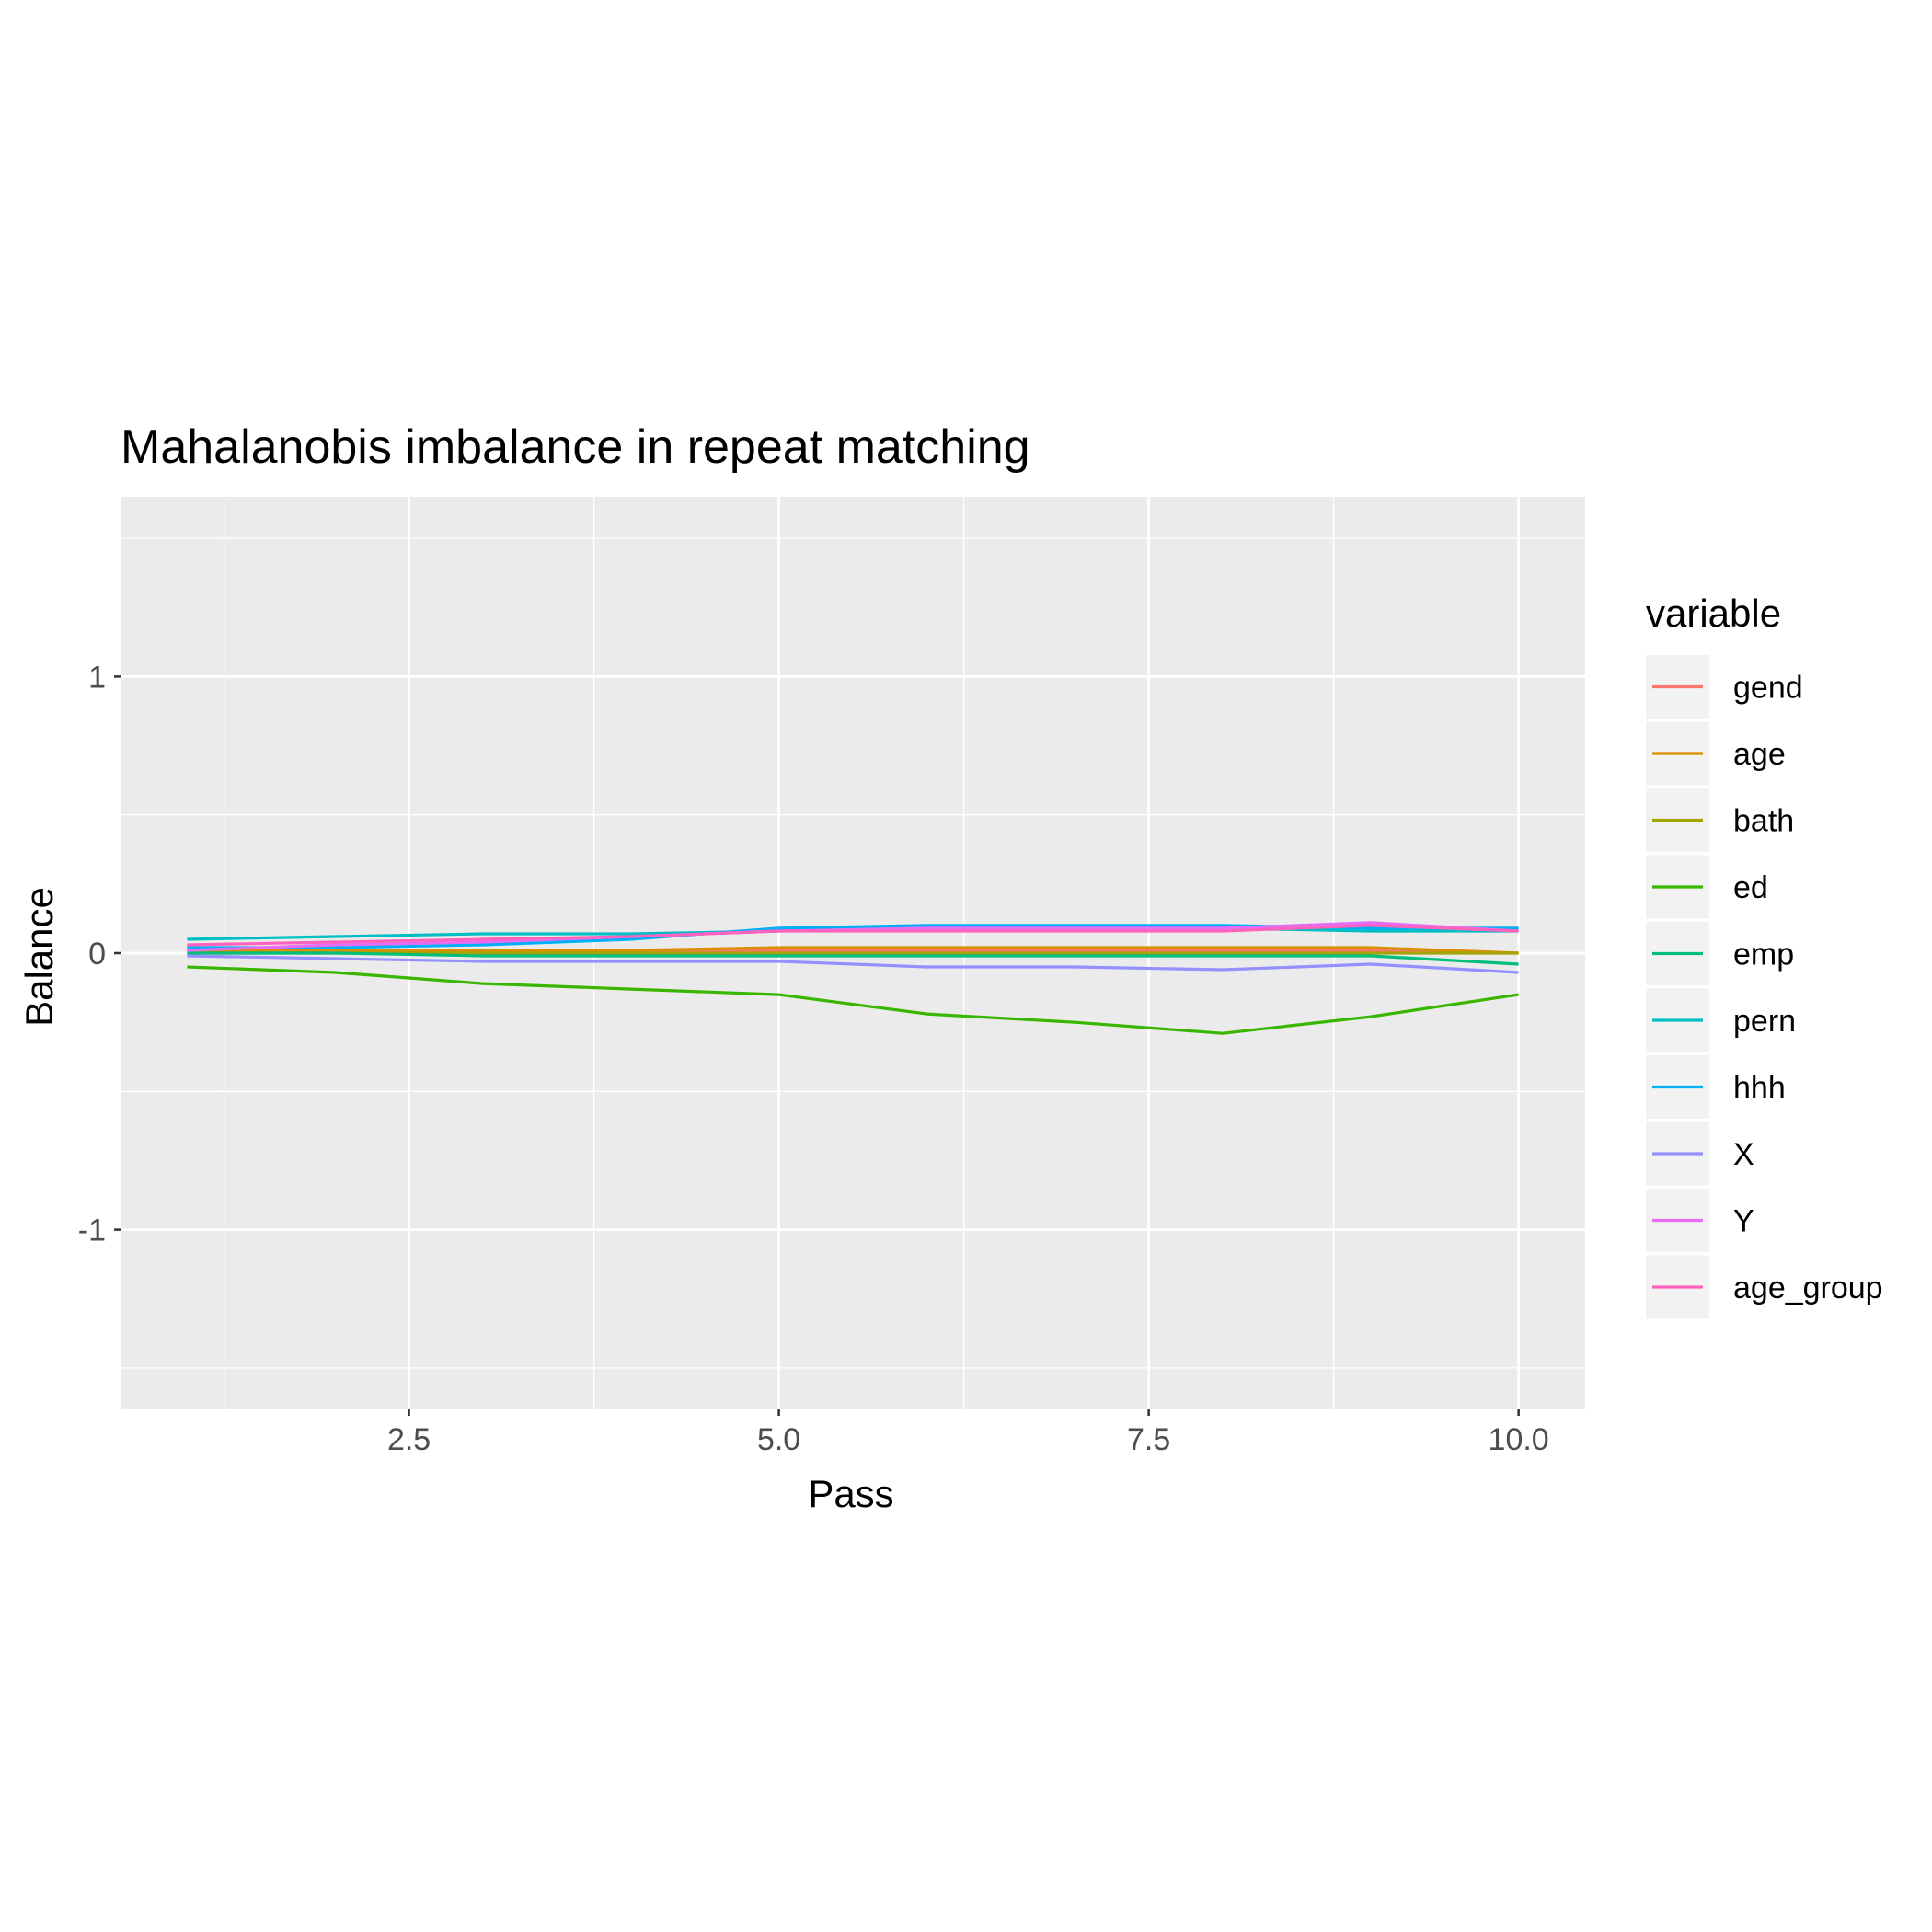 Image resolution: width=1932 pixels, height=1932 pixels. I want to click on chart-title: Mahalanobis imbalance in repeat matching, so click(575, 447).